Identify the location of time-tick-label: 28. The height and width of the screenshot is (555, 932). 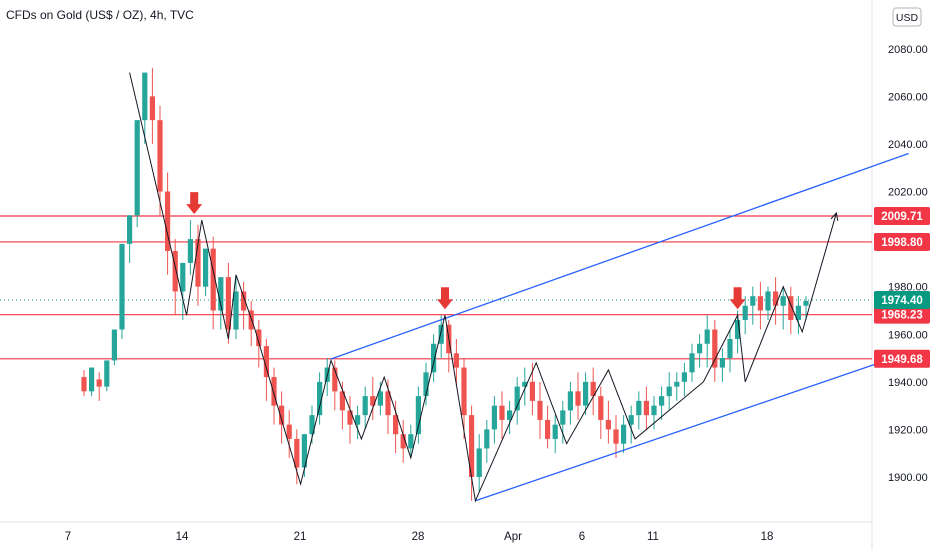
(418, 537).